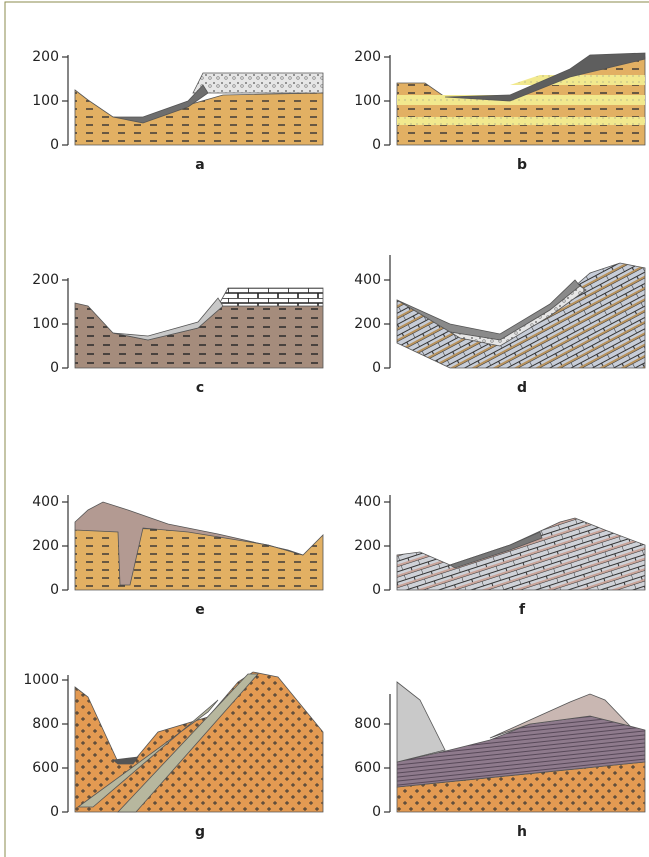 The image size is (649, 857). I want to click on section-a, so click(199, 109).